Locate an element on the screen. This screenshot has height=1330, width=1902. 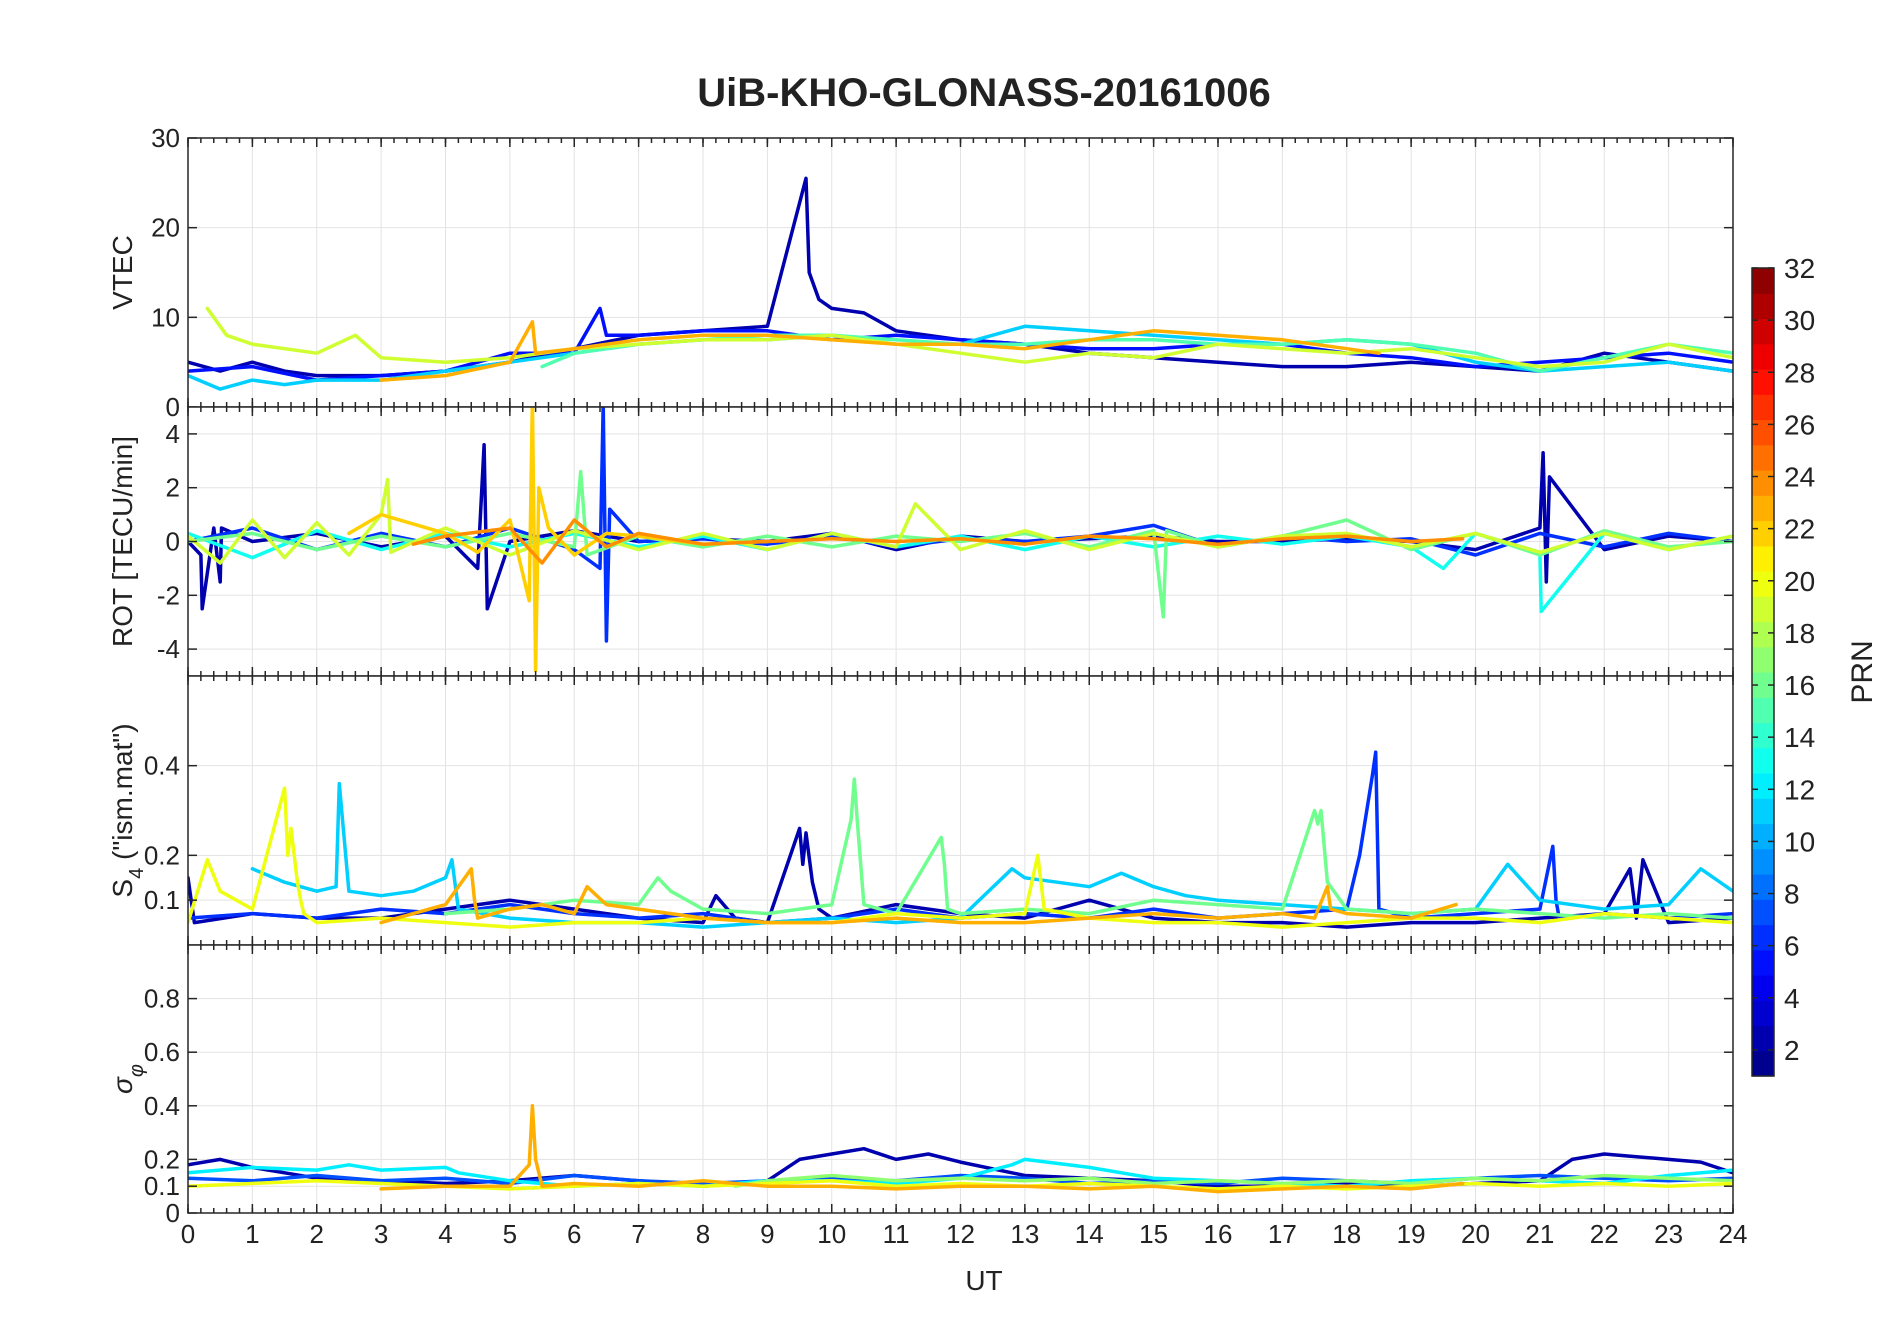
x-tick-label: 0 is located at coordinates (188, 1234).